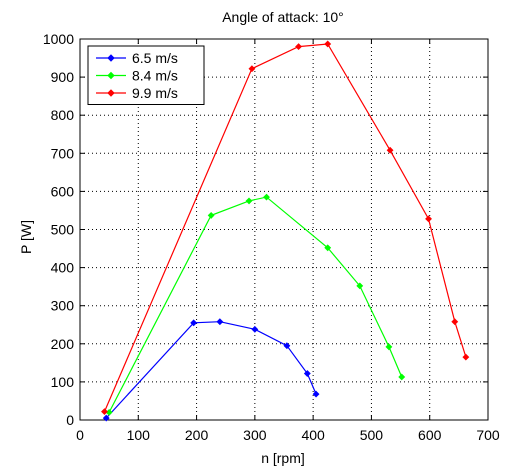  Describe the element at coordinates (63, 306) in the screenshot. I see `y-tick-label: 300` at that location.